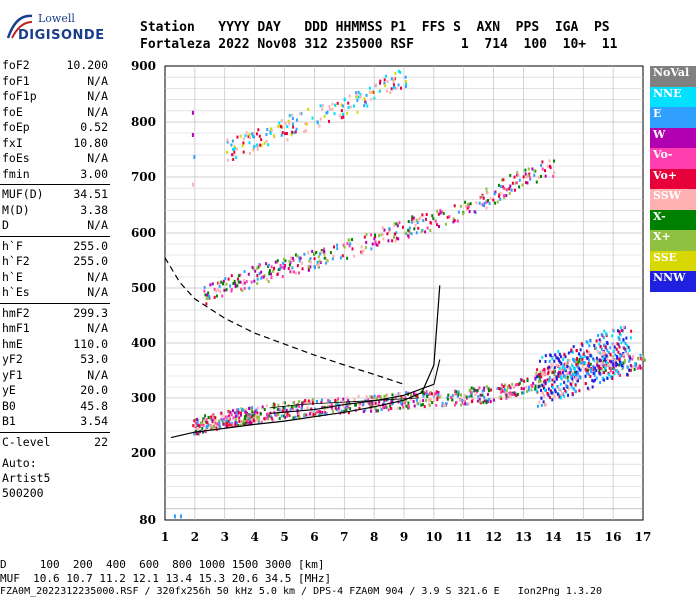 This screenshot has height=600, width=700. I want to click on auto-info-line: Auto:, so click(19, 463).